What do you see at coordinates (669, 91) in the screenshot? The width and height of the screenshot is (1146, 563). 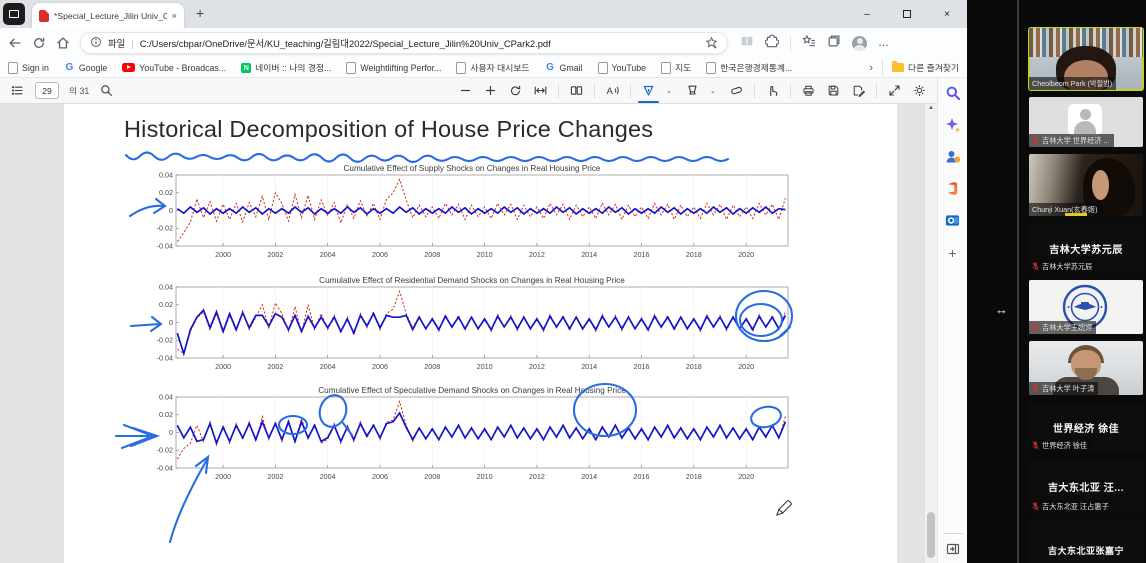 I see `draw-pen-chevron-icon: ⌄` at bounding box center [669, 91].